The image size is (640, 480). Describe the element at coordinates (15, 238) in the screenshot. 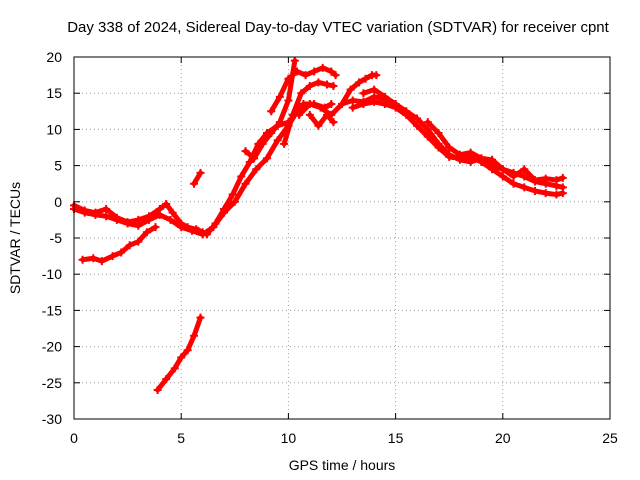

I see `y-axis-label: SDTVAR / TECUs` at that location.